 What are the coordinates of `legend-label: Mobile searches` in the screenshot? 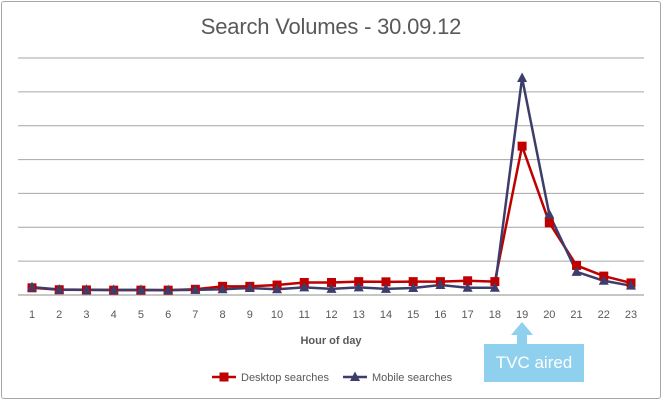 It's located at (412, 378).